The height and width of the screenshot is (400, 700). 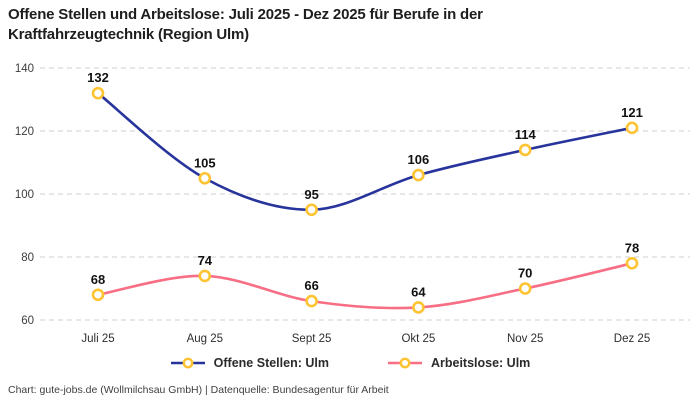 What do you see at coordinates (418, 339) in the screenshot?
I see `x-tick-label: Okt 25` at bounding box center [418, 339].